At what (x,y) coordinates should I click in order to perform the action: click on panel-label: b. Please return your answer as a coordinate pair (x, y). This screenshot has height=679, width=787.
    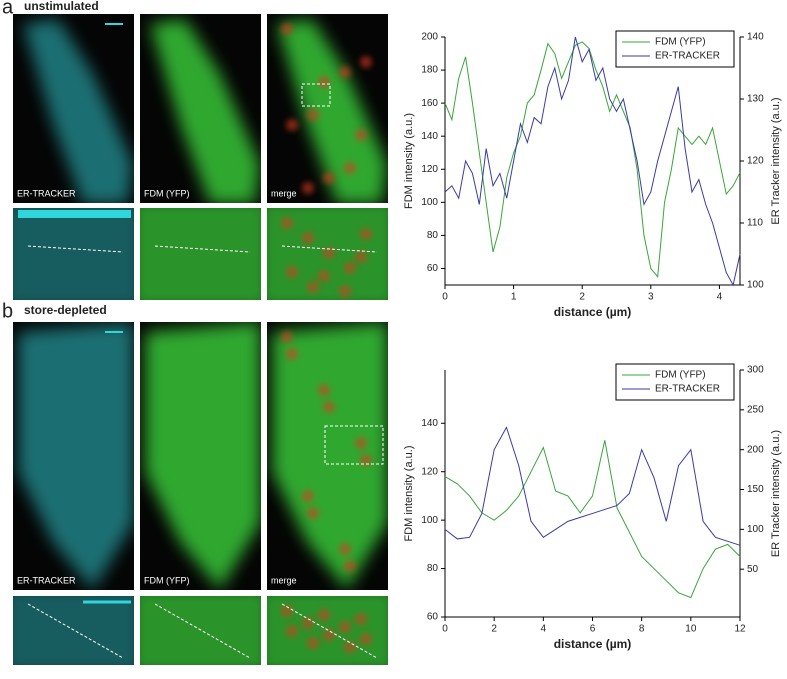
    Looking at the image, I should click on (7, 311).